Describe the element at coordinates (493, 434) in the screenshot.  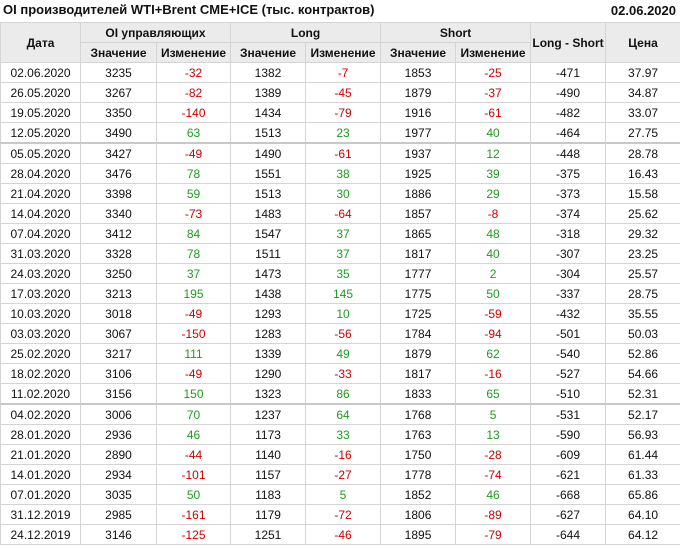
I see `short-change-cell: 13` at that location.